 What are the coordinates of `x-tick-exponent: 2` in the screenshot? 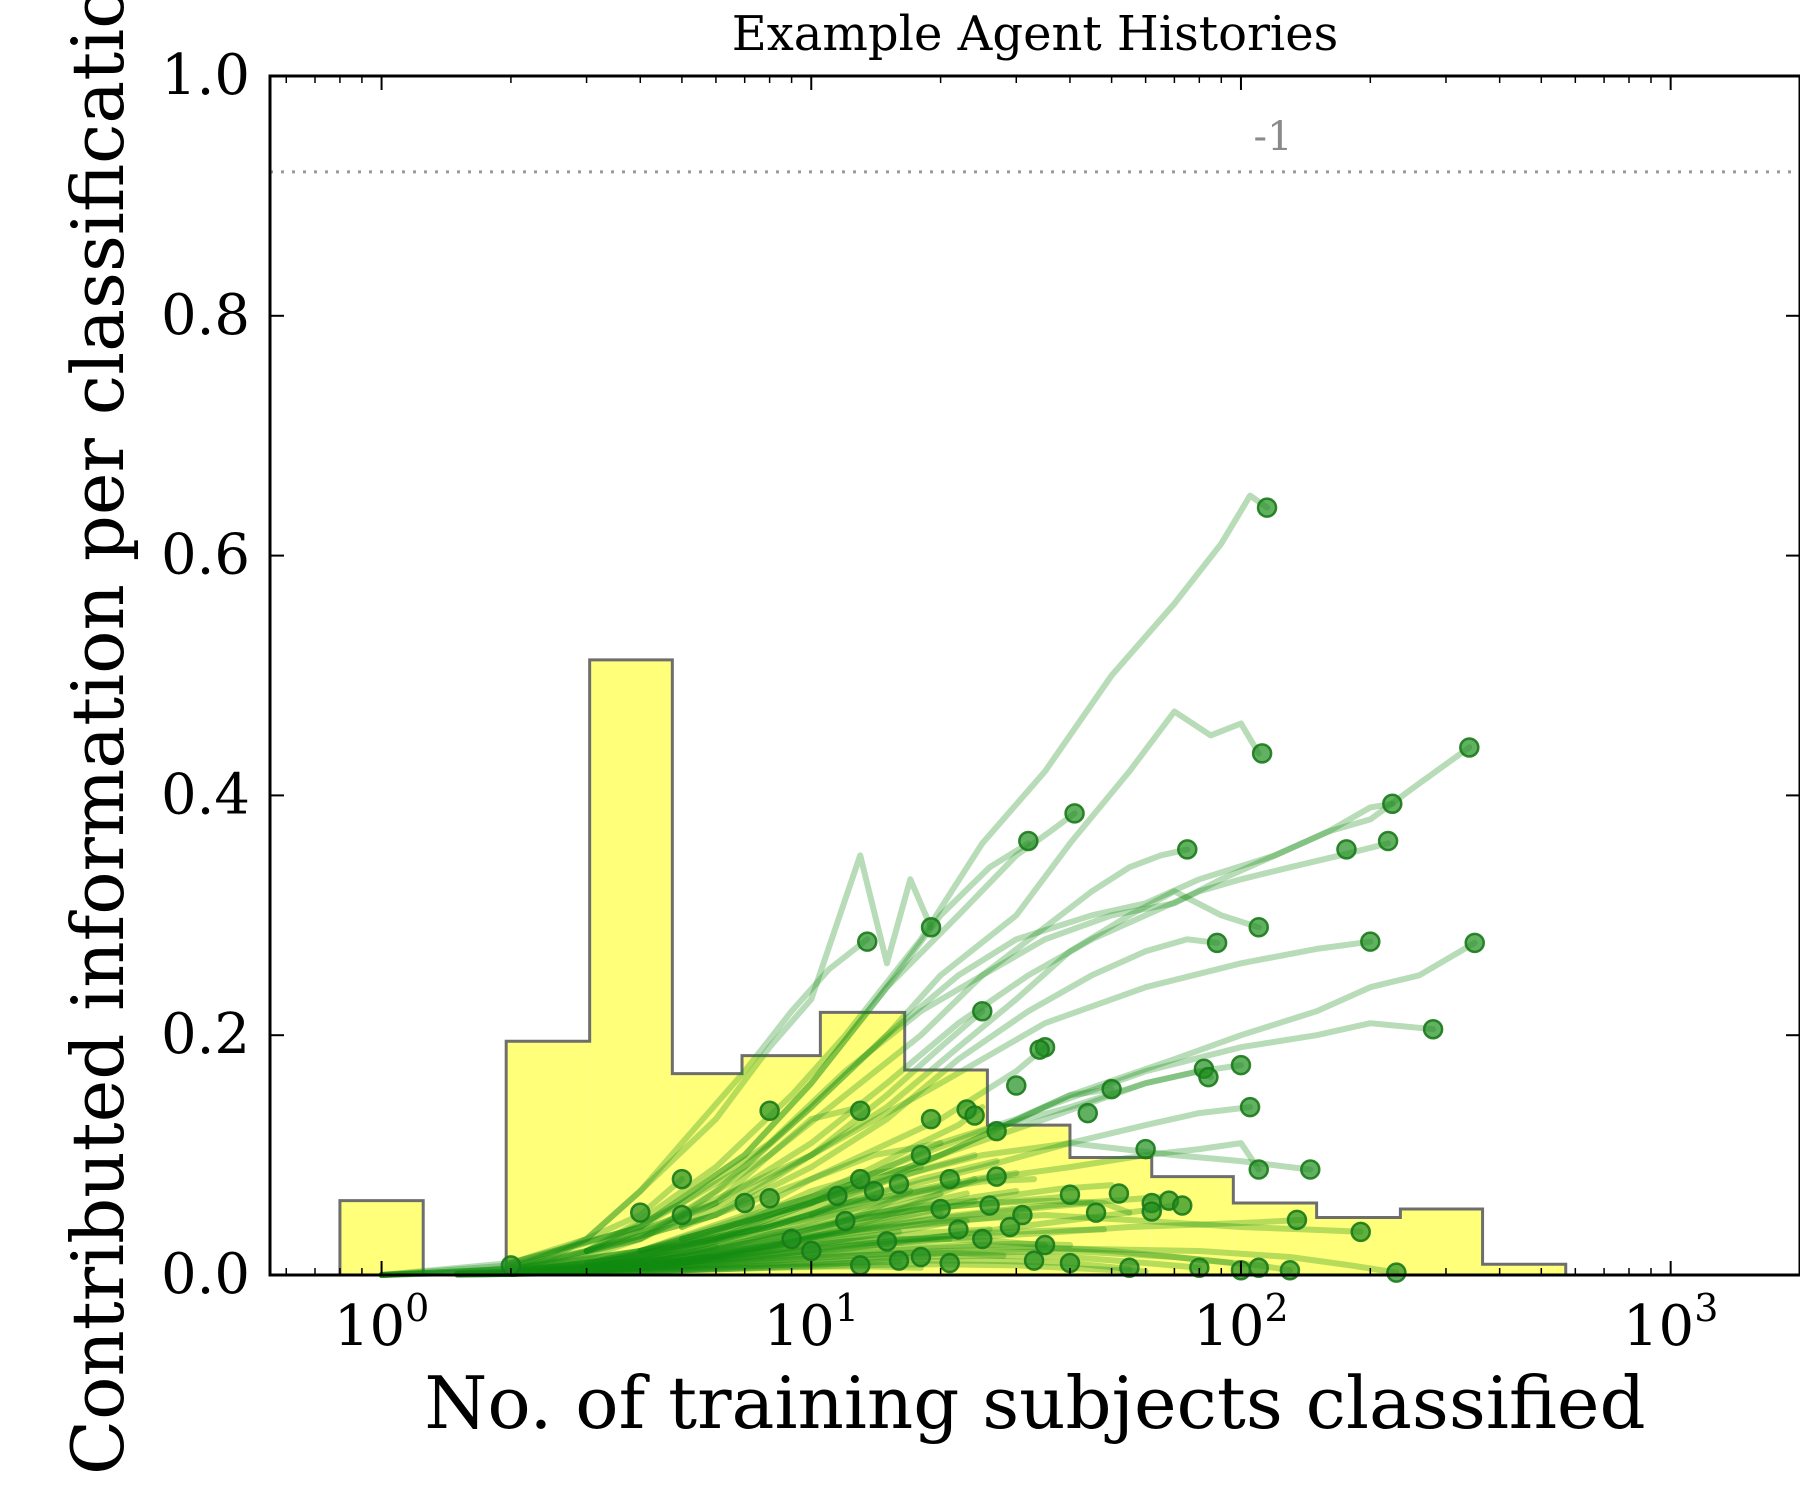 It's located at (1276, 1308).